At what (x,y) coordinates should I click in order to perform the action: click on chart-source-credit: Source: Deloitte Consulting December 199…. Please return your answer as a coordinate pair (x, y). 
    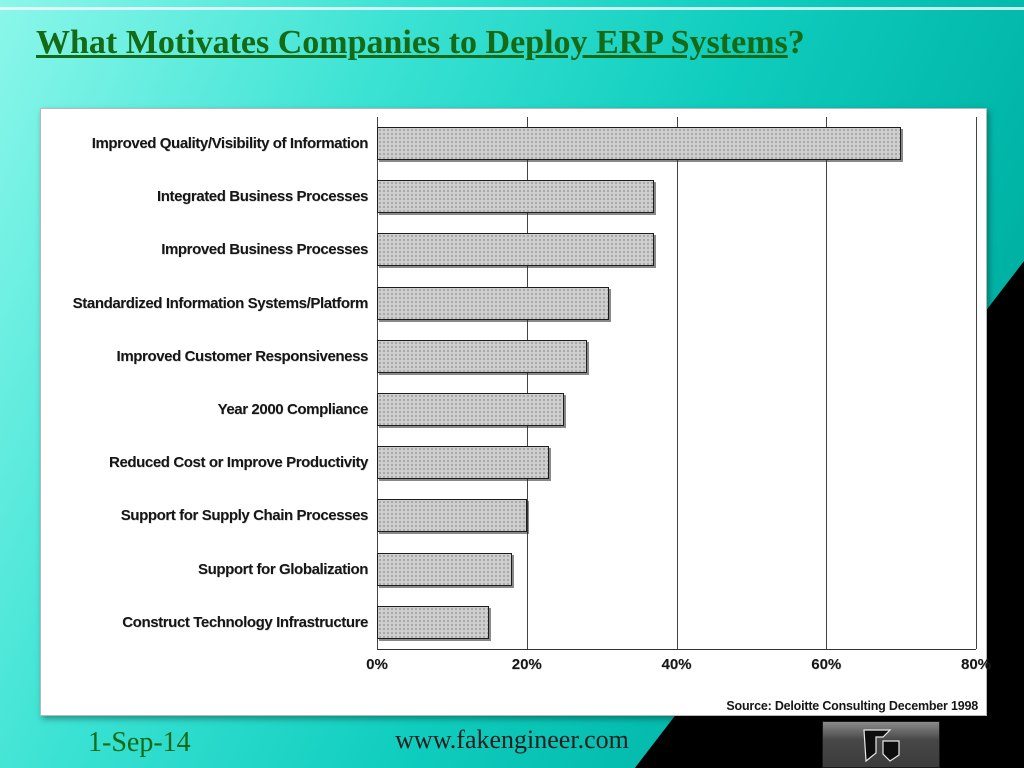
    Looking at the image, I should click on (852, 706).